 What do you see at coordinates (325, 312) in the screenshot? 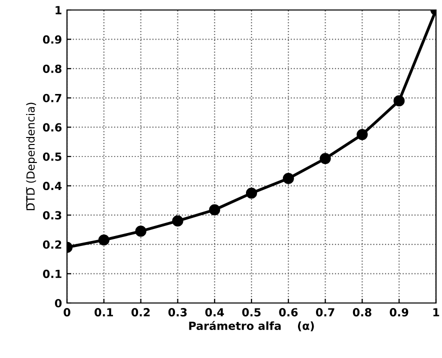
I see `x-tick-label: 0.7` at bounding box center [325, 312].